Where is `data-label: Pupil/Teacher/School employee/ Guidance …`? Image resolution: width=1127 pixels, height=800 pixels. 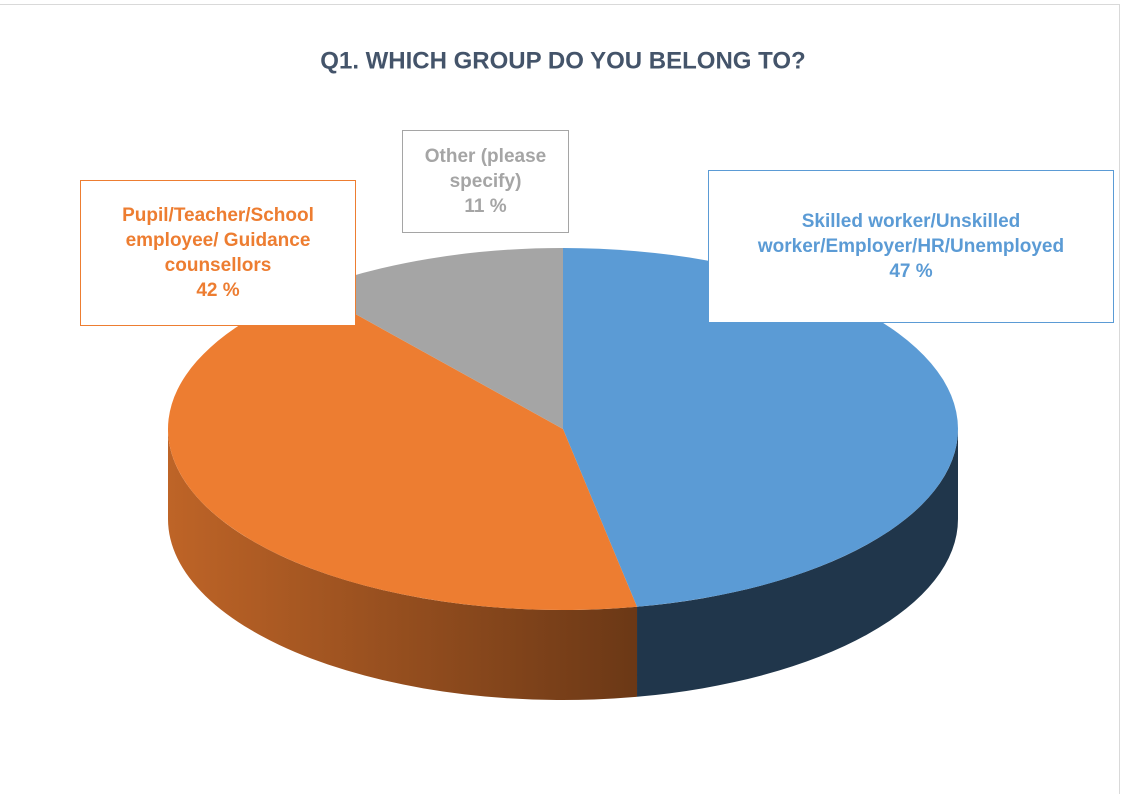
data-label: Pupil/Teacher/School employee/ Guidance … is located at coordinates (218, 253).